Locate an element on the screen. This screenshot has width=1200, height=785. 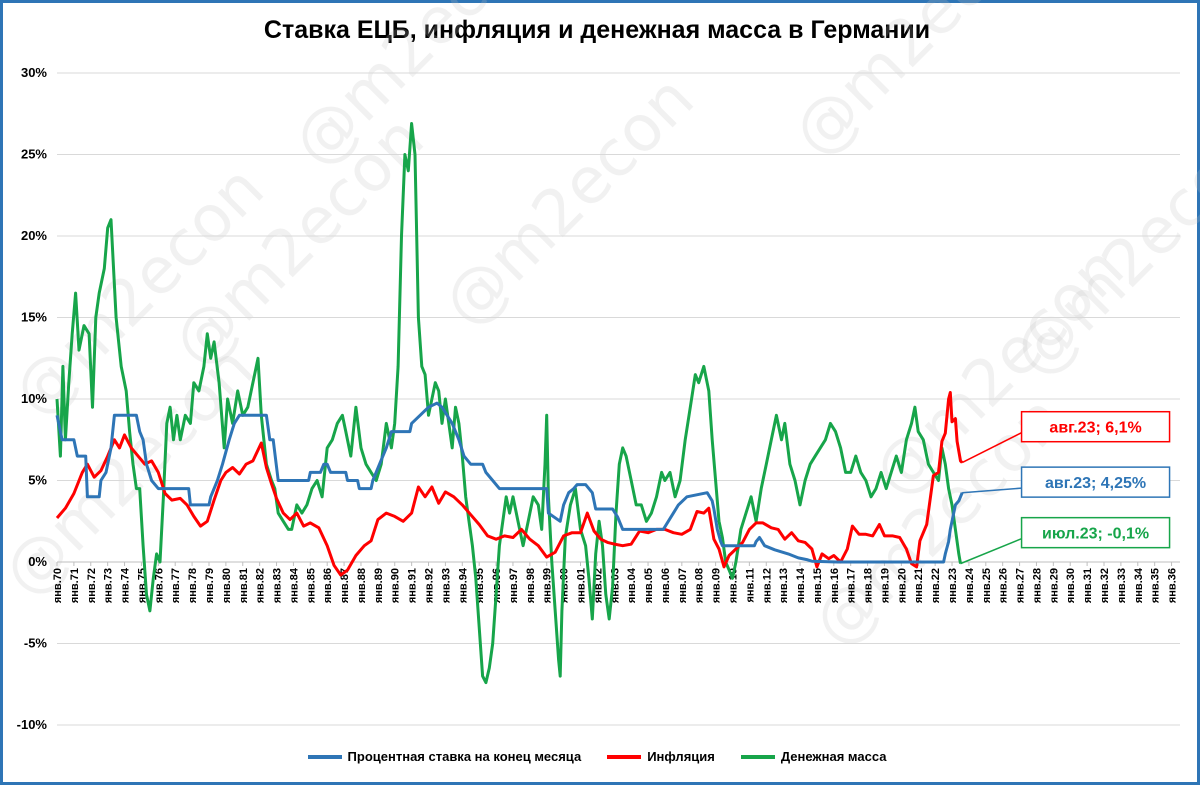
x-tick-label: янв.32 is located at coordinates (1105, 585).